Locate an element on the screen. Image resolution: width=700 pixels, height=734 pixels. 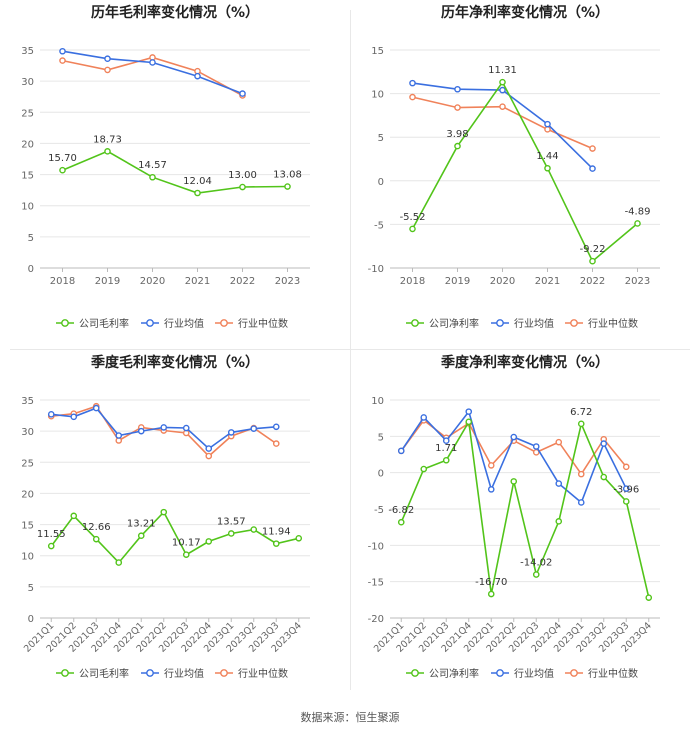
chart-title: 历年毛利率变化情况（%） is located at coordinates (175, 12).